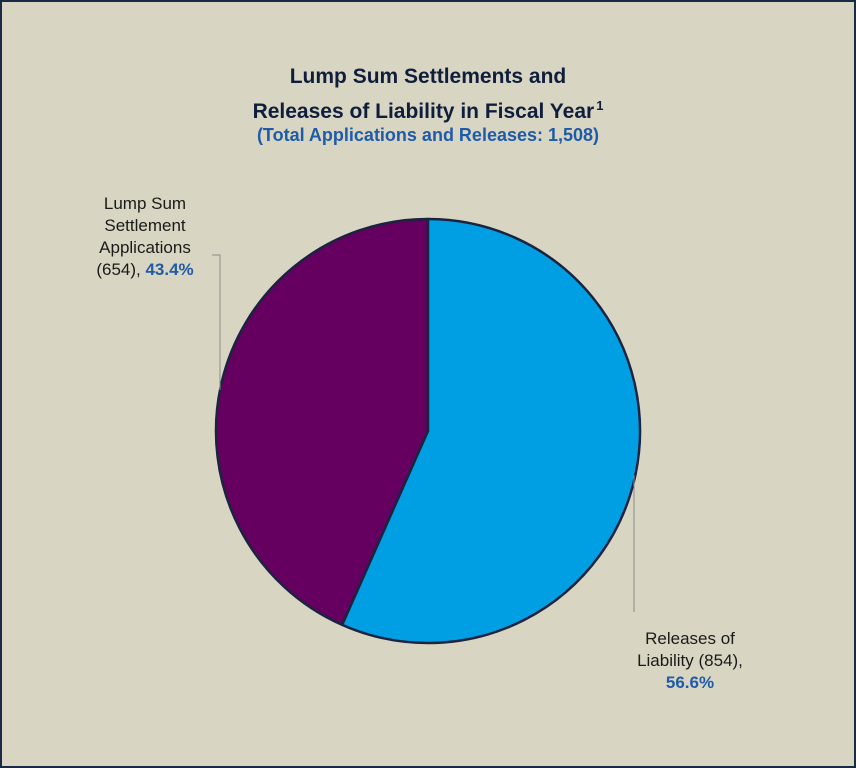 This screenshot has height=768, width=856. What do you see at coordinates (145, 203) in the screenshot?
I see `label-line: Lump Sum` at bounding box center [145, 203].